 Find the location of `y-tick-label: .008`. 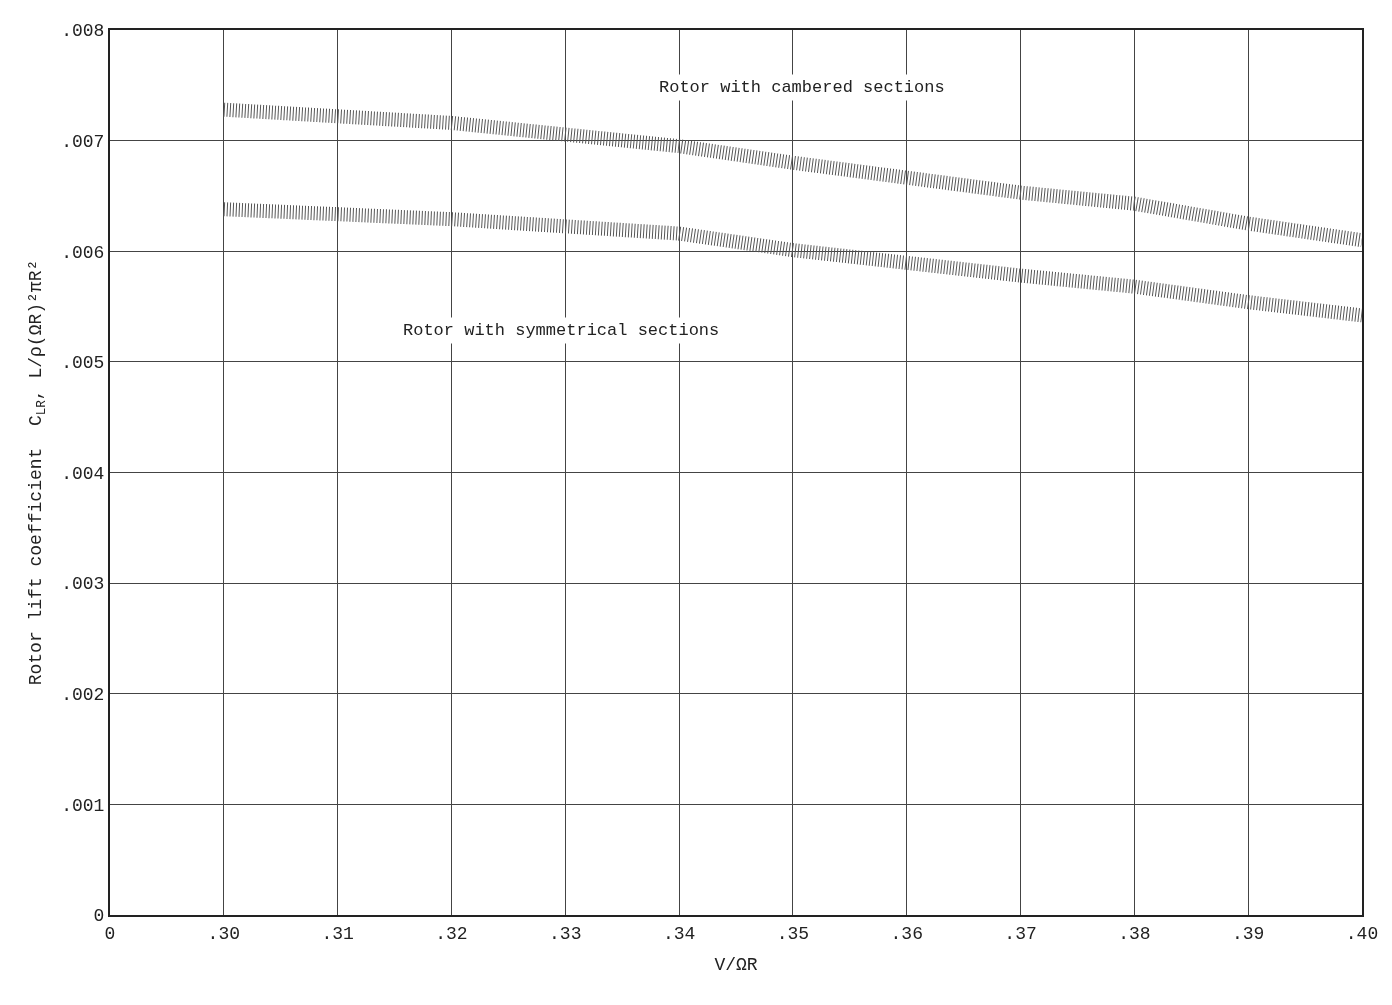

y-tick-label: .008 is located at coordinates (83, 31).